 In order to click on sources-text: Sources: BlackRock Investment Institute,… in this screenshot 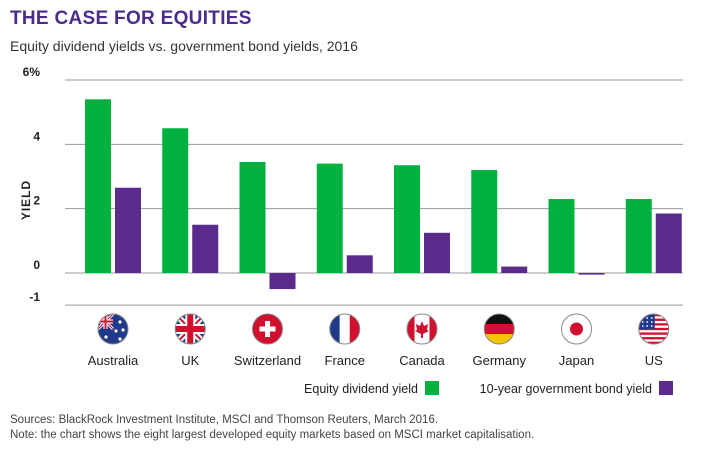, I will do `click(224, 420)`.